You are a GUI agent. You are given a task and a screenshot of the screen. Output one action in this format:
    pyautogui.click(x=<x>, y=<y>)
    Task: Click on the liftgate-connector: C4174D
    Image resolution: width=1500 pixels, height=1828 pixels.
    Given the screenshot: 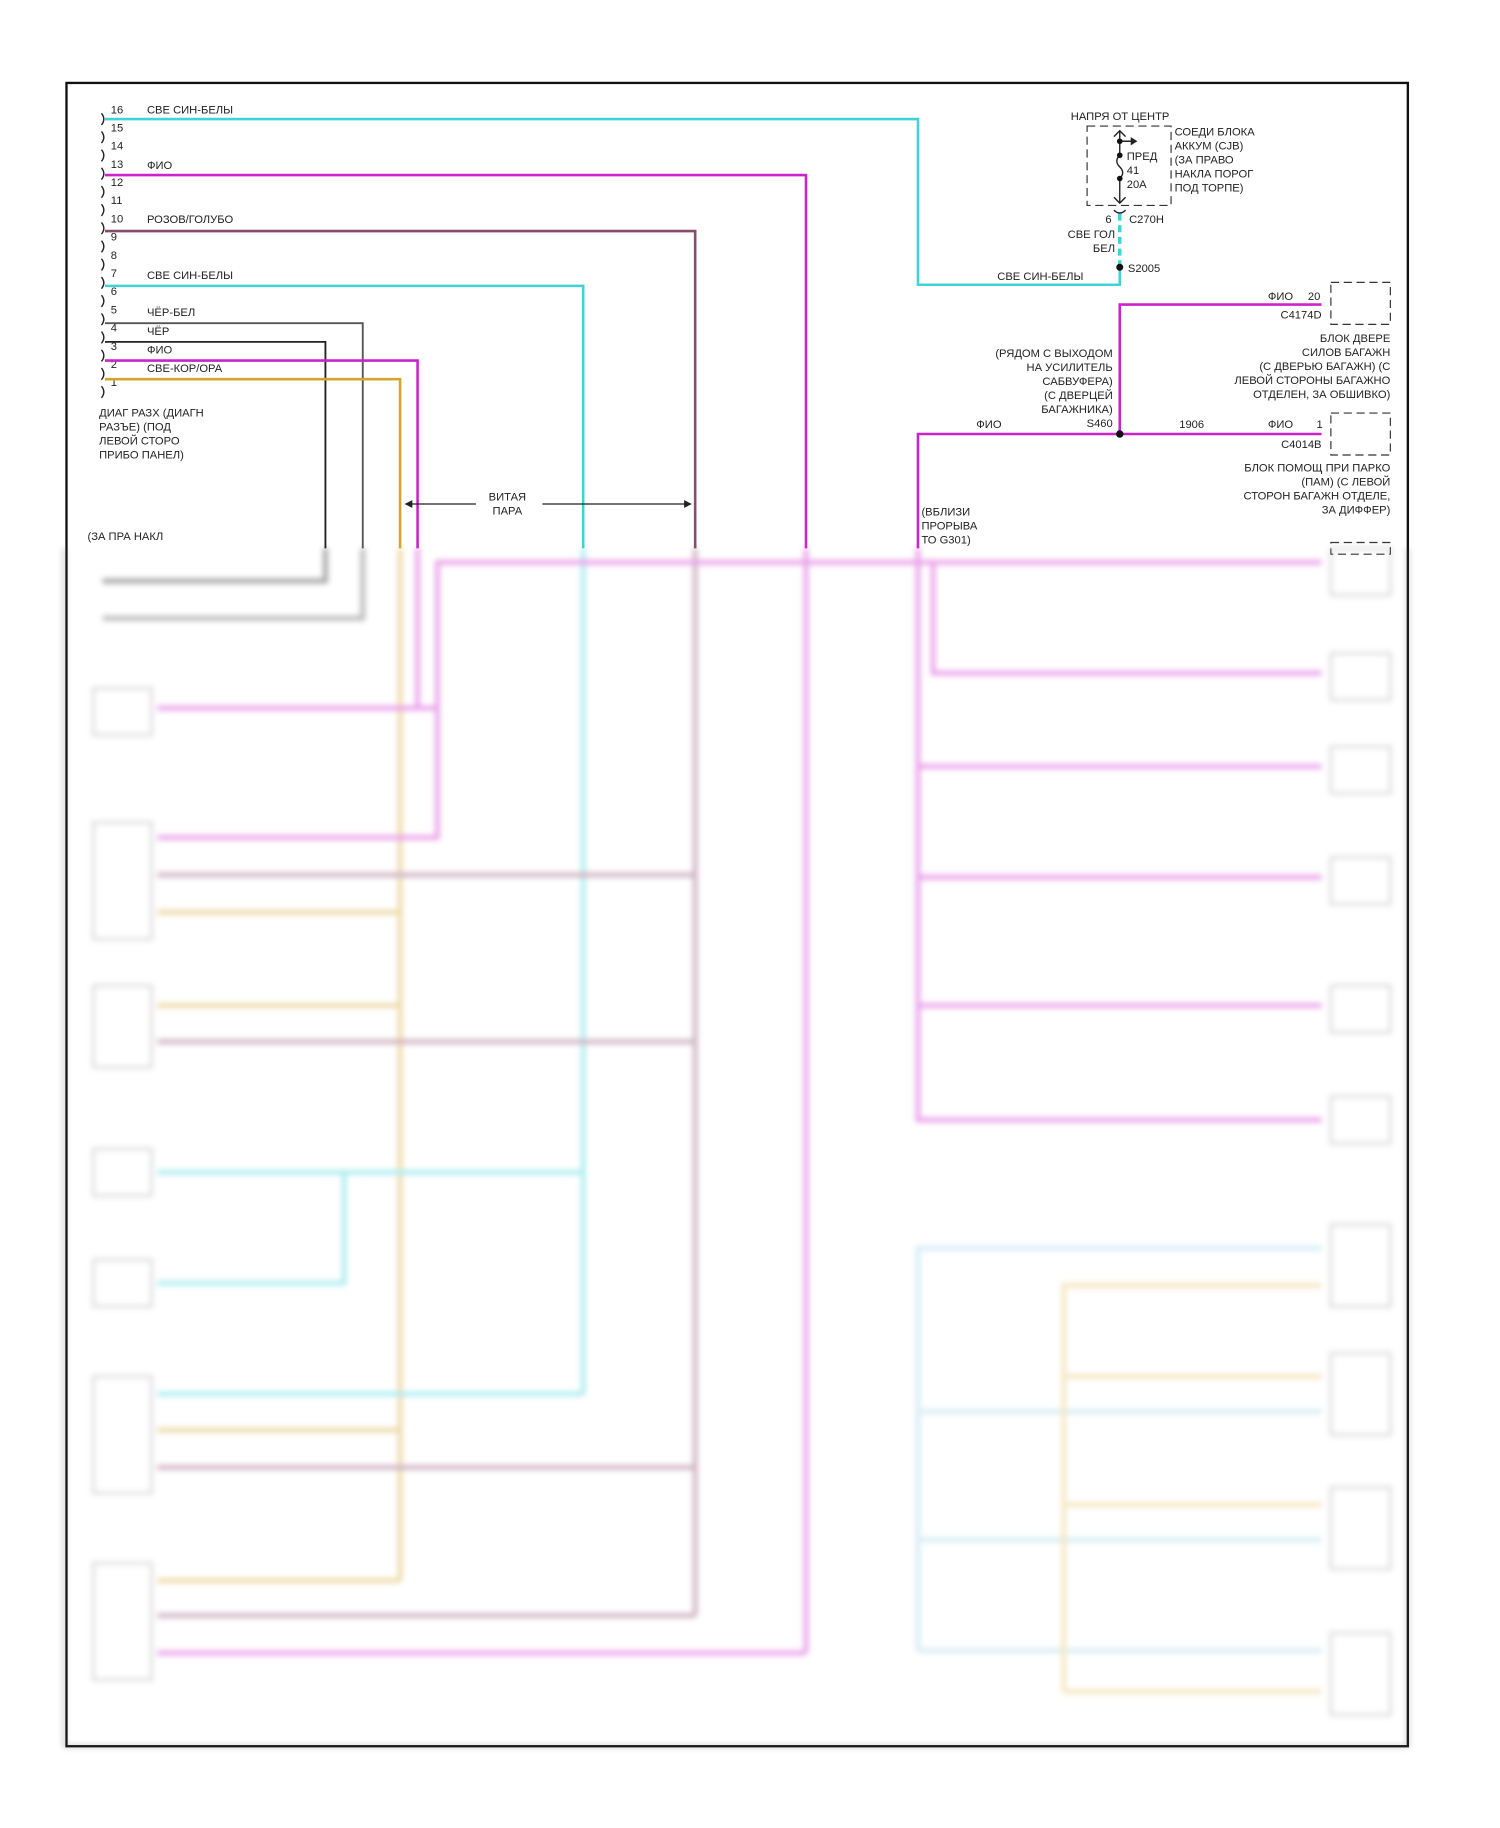 What is the action you would take?
    pyautogui.click(x=1300, y=316)
    